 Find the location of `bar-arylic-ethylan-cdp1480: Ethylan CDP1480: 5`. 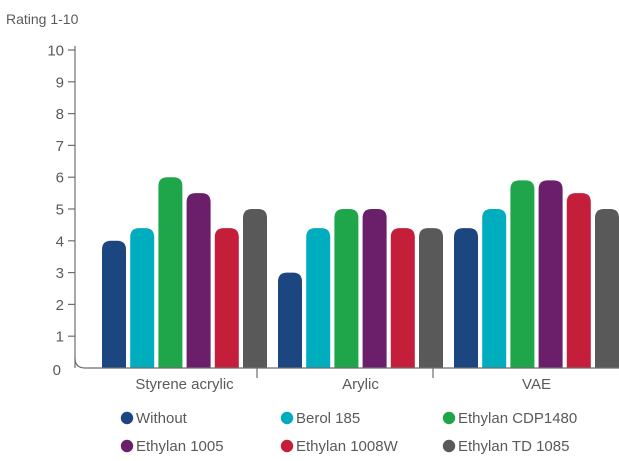

bar-arylic-ethylan-cdp1480: Ethylan CDP1480: 5 is located at coordinates (346, 288).